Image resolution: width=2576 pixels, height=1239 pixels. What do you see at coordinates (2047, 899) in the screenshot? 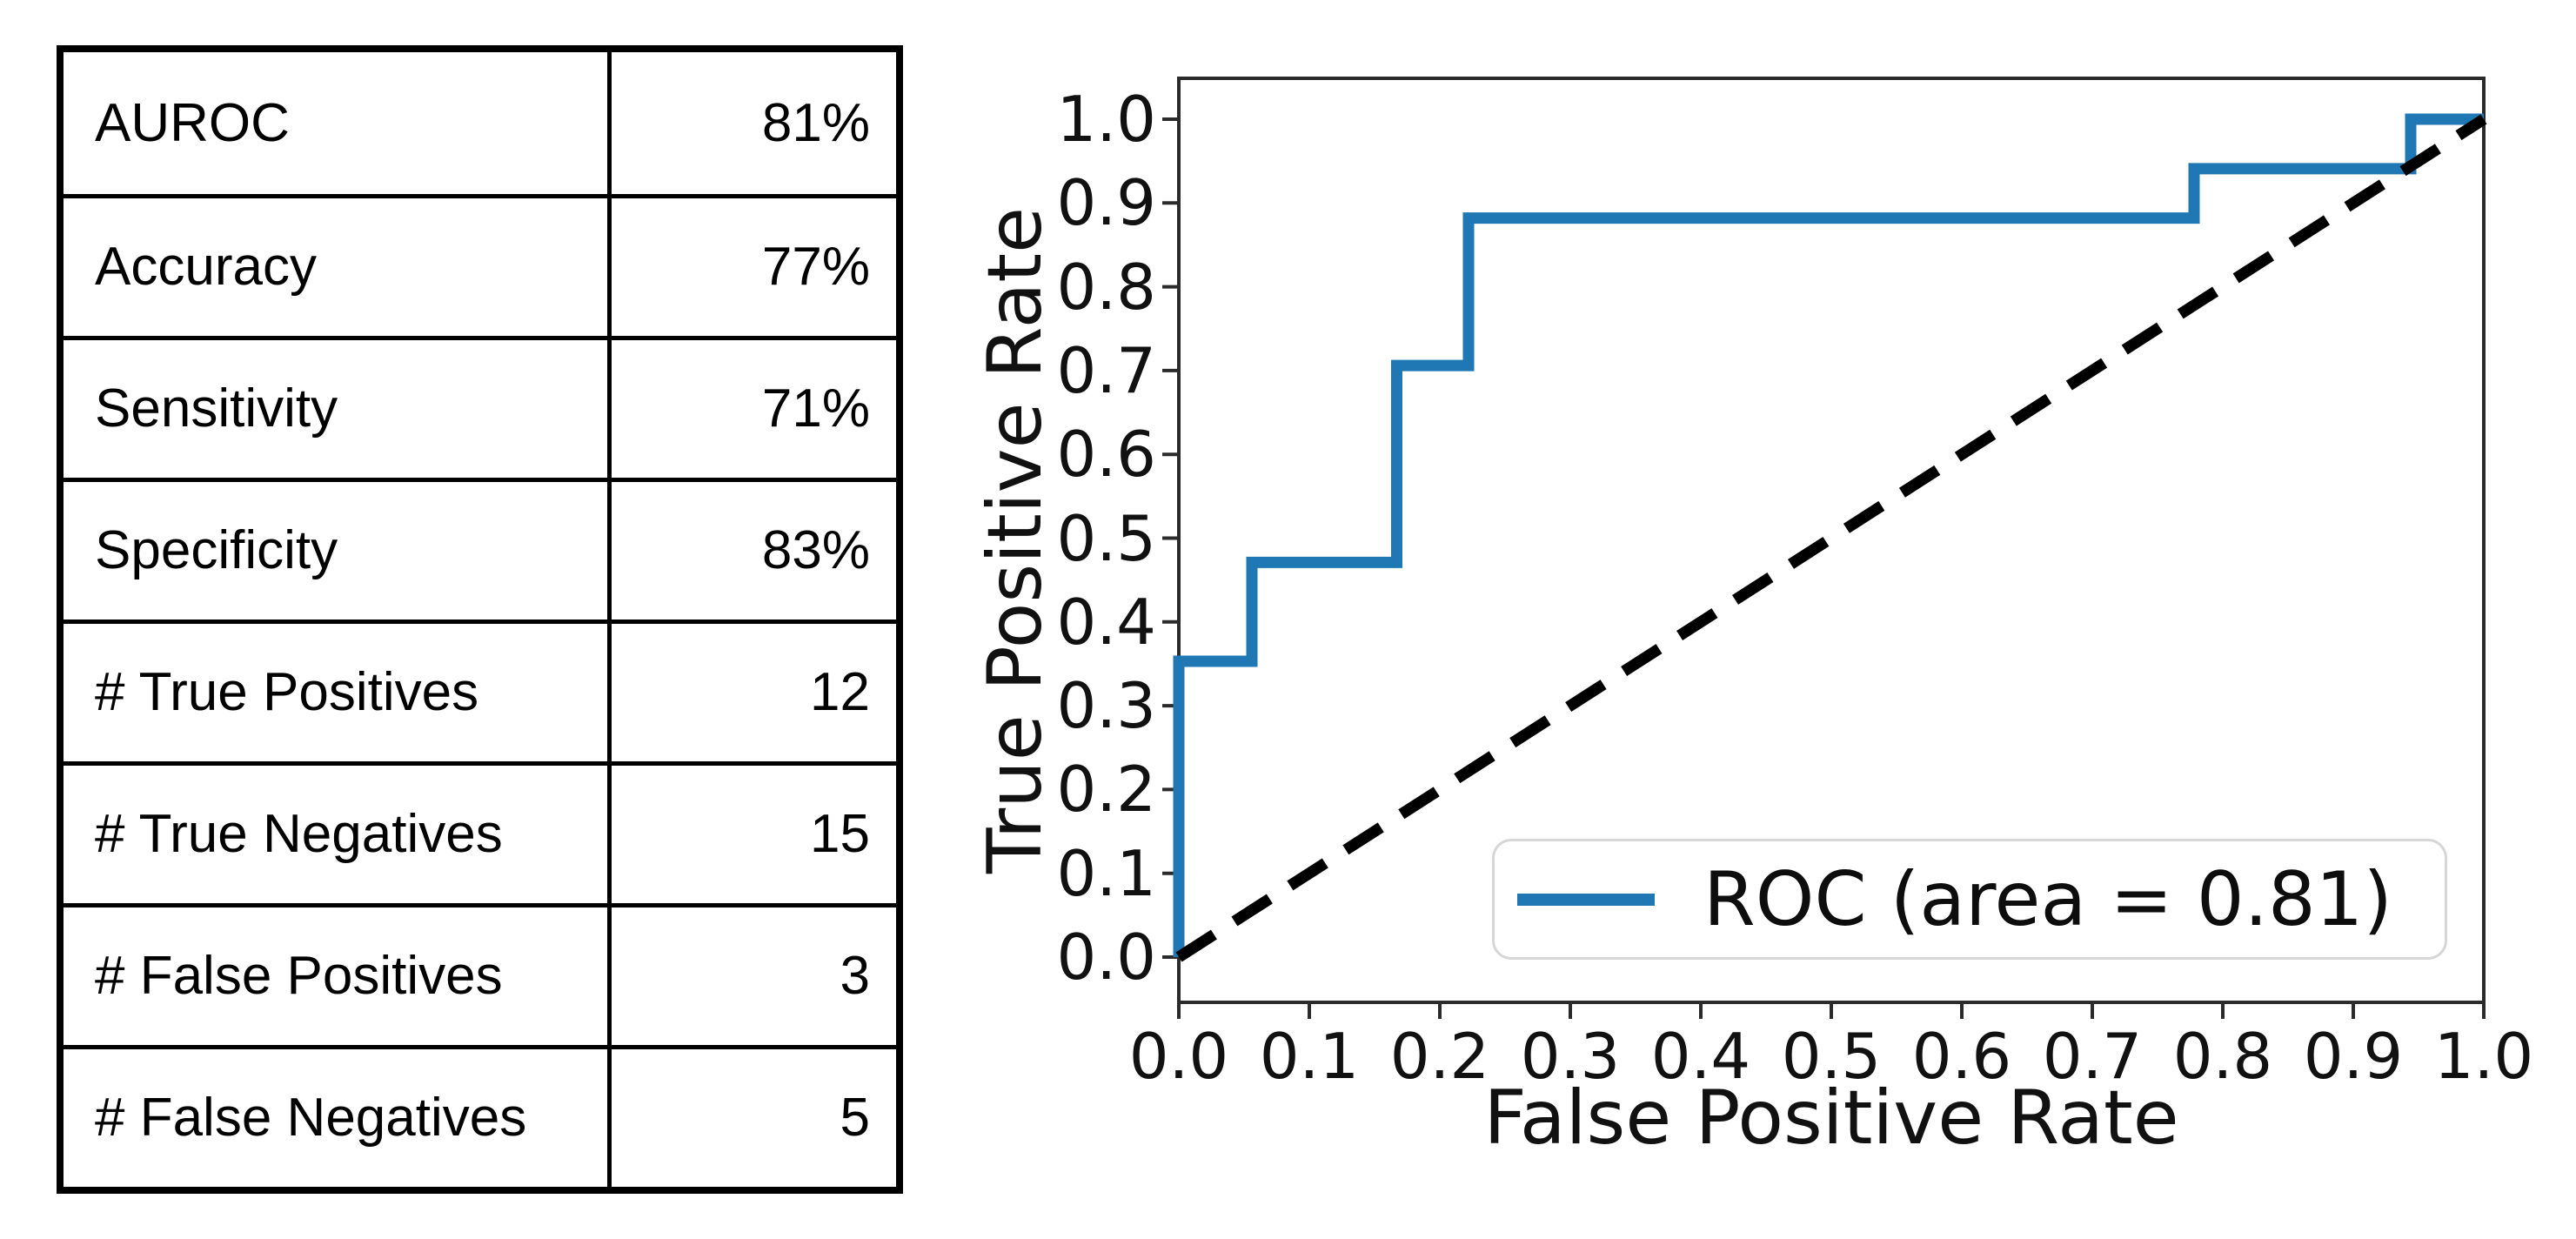
I see `legend-label: ROC (area = 0.81)` at bounding box center [2047, 899].